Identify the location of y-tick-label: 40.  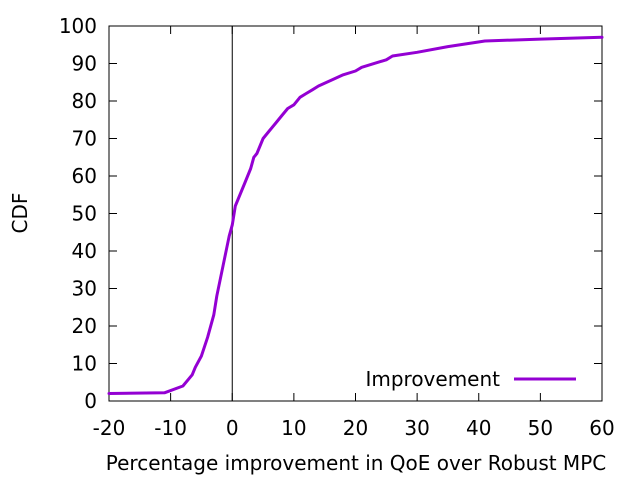
(84, 251).